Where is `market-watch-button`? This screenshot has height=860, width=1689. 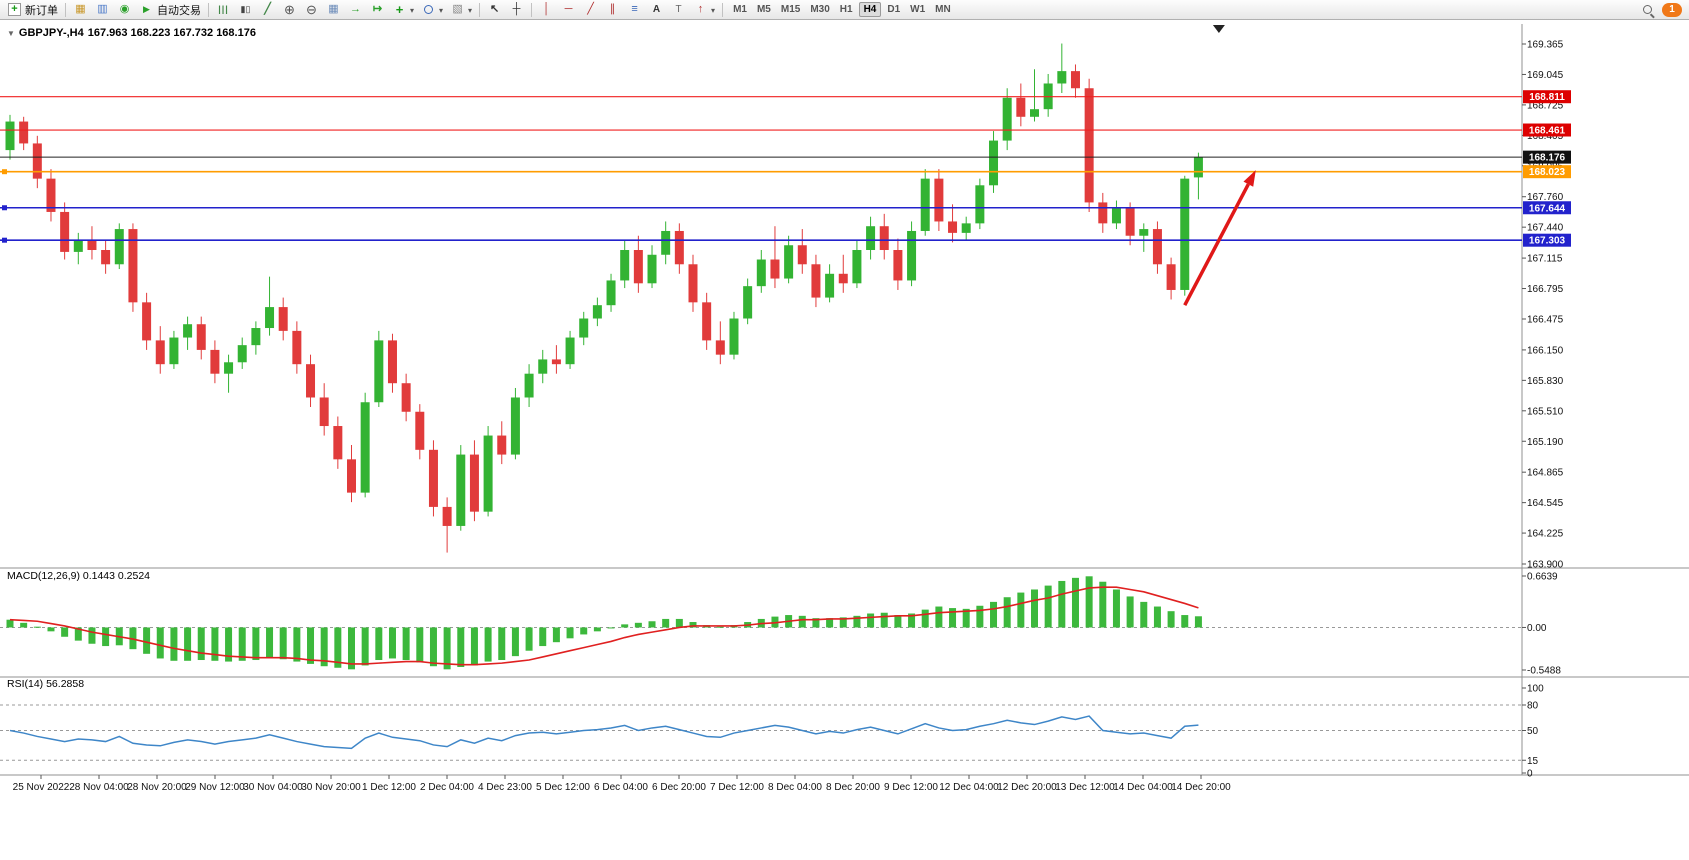 market-watch-button is located at coordinates (102, 9).